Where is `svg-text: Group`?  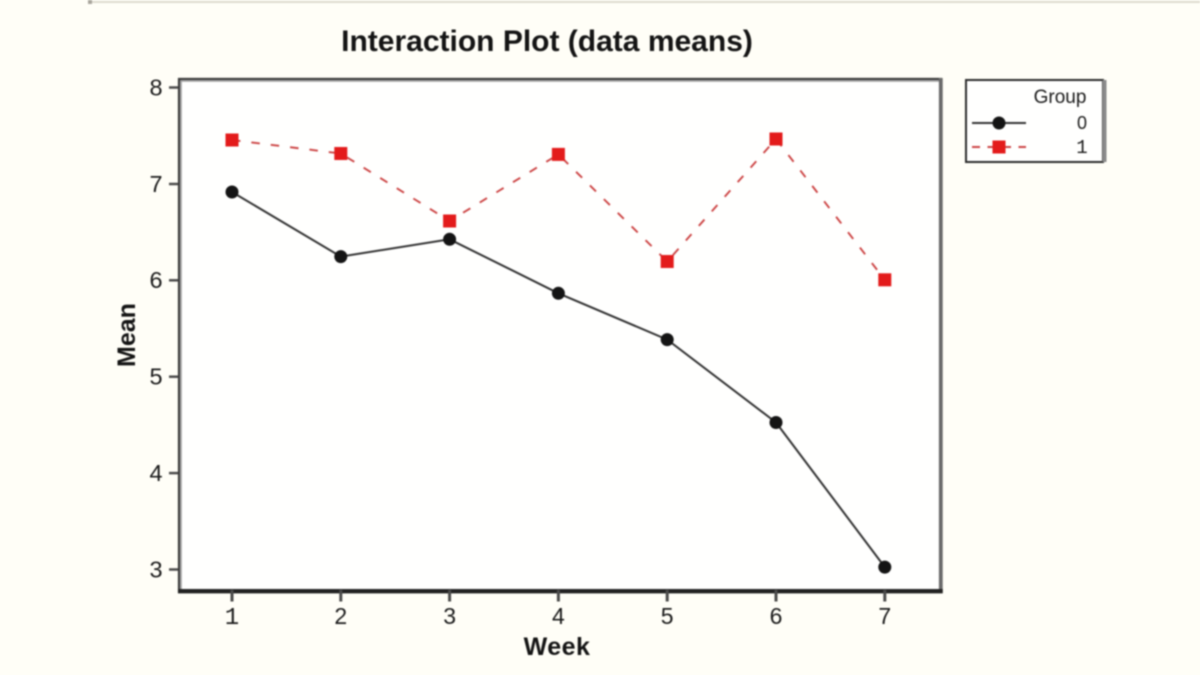
svg-text: Group is located at coordinates (1060, 97).